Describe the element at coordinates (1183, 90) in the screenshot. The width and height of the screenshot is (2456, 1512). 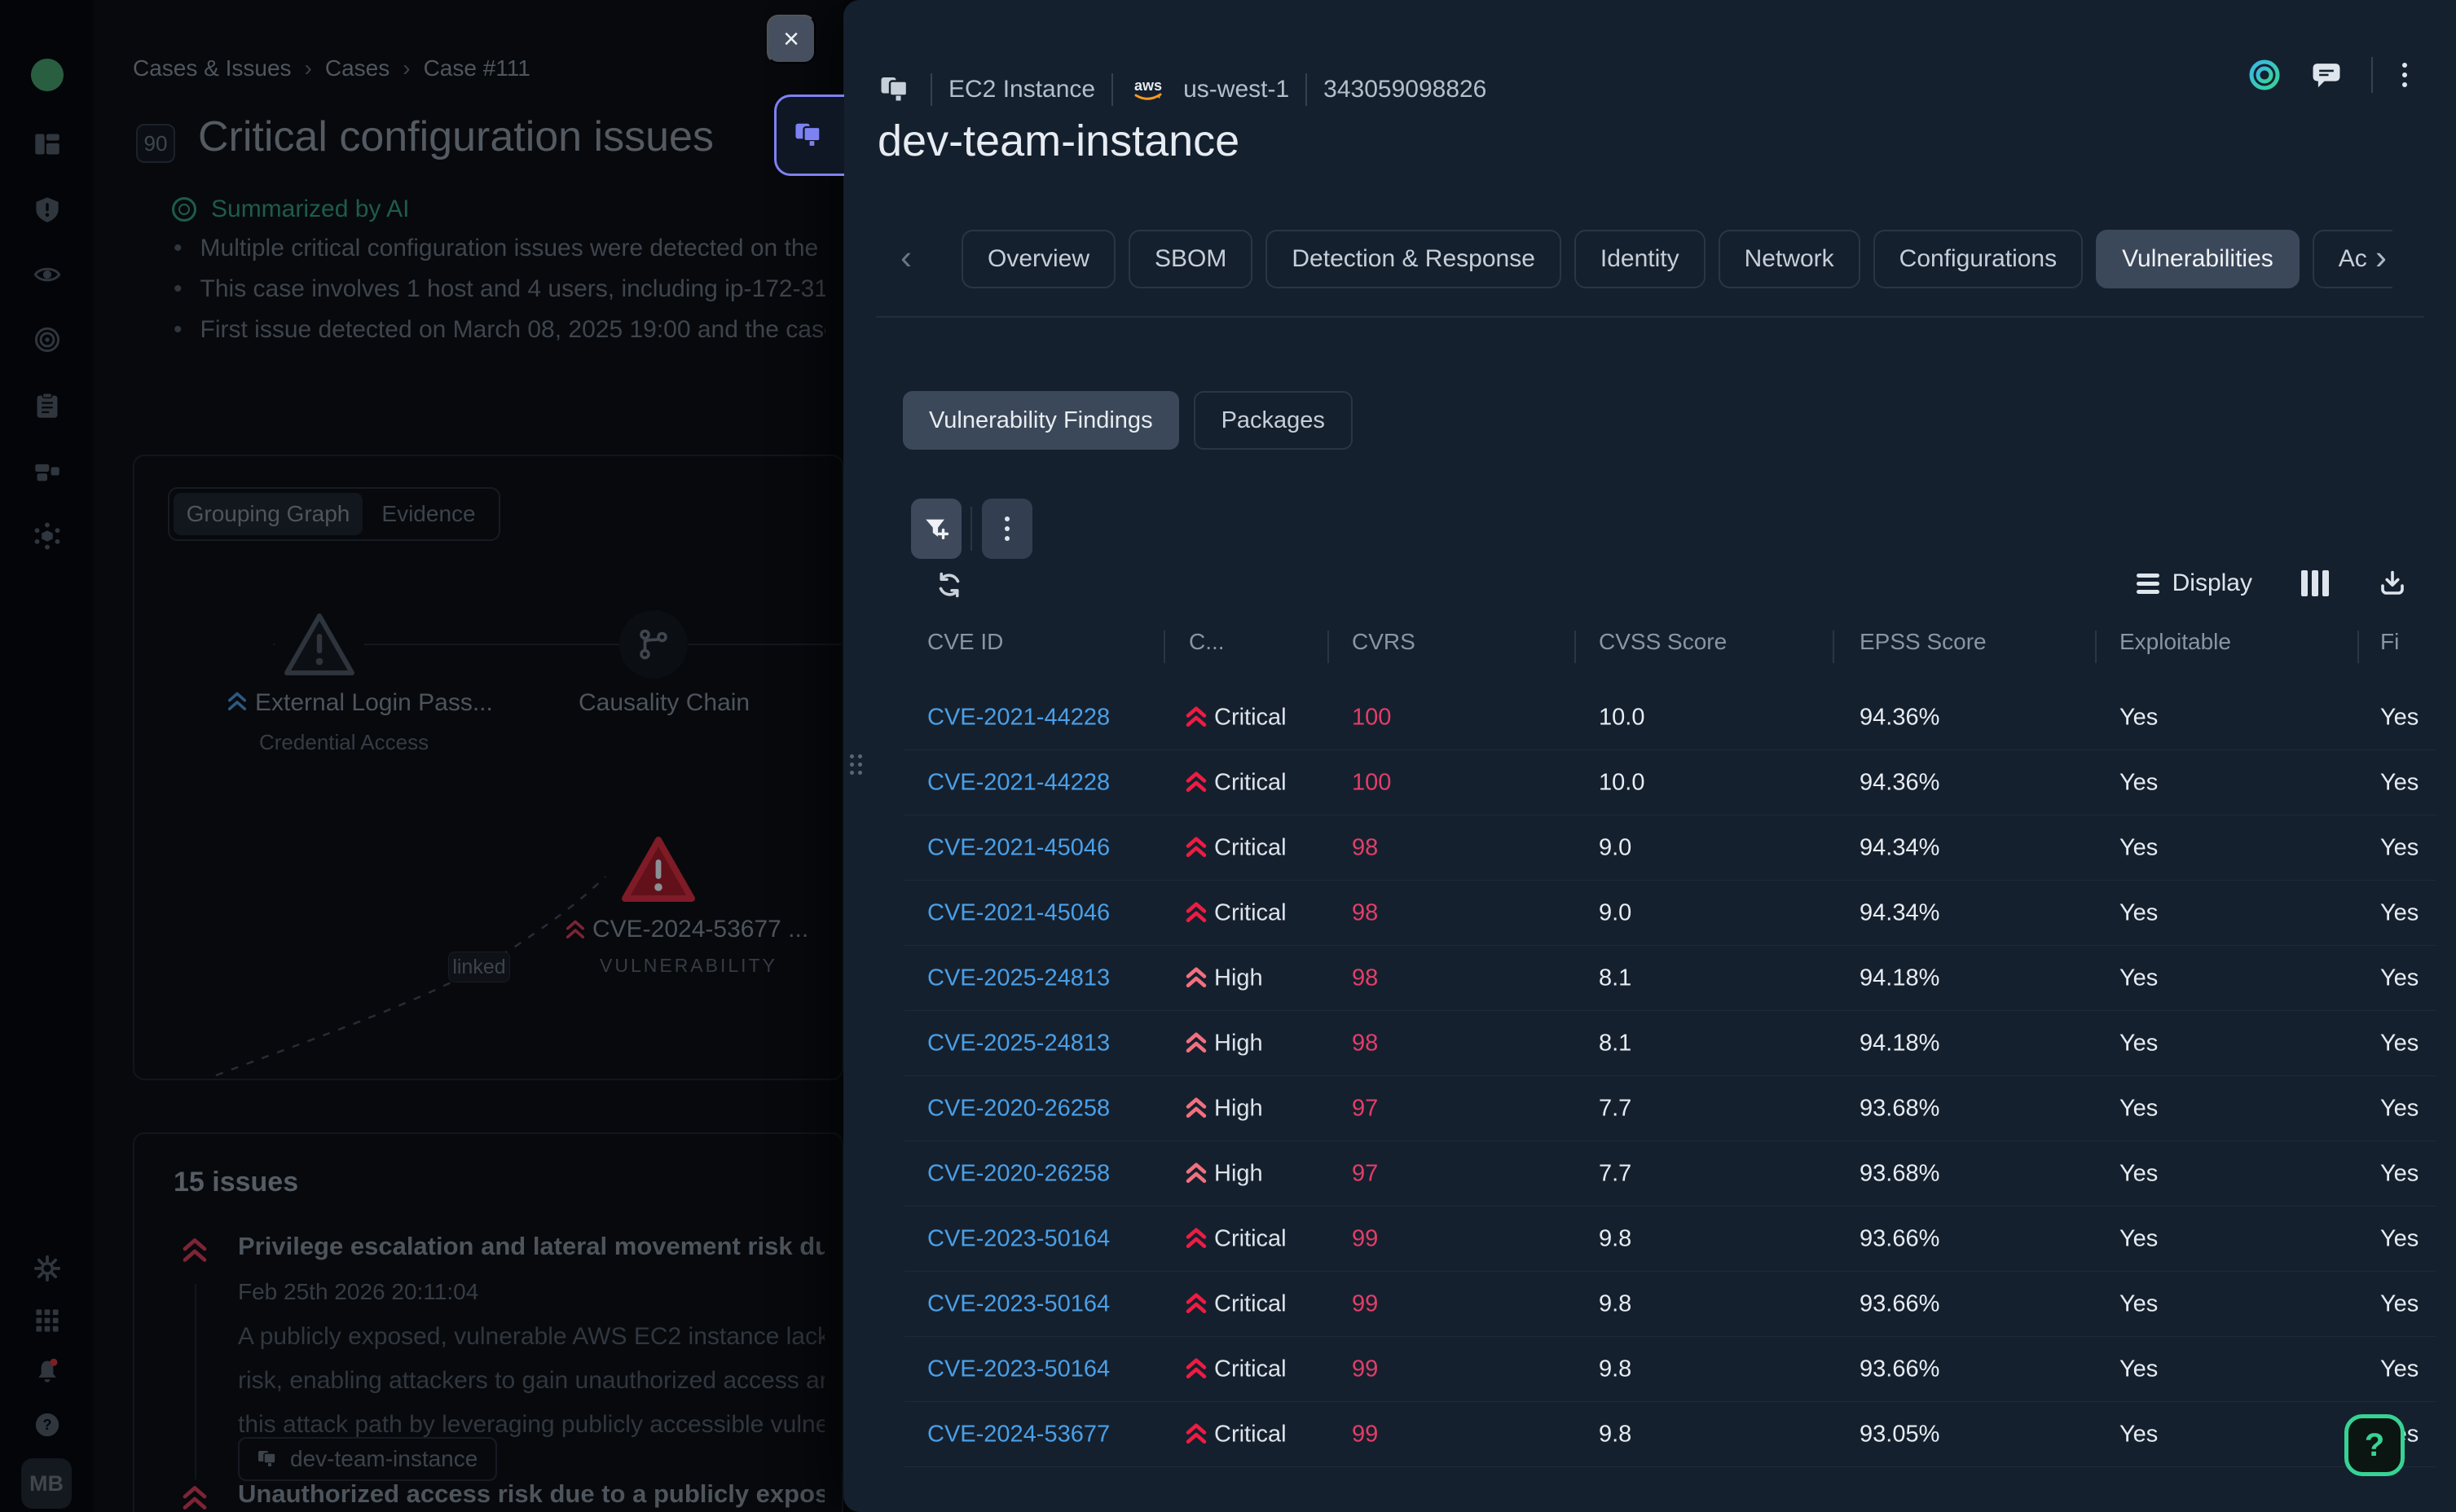
I see `asset-eyebrow: EC2 Instance aws us-west-1 343059098826` at that location.